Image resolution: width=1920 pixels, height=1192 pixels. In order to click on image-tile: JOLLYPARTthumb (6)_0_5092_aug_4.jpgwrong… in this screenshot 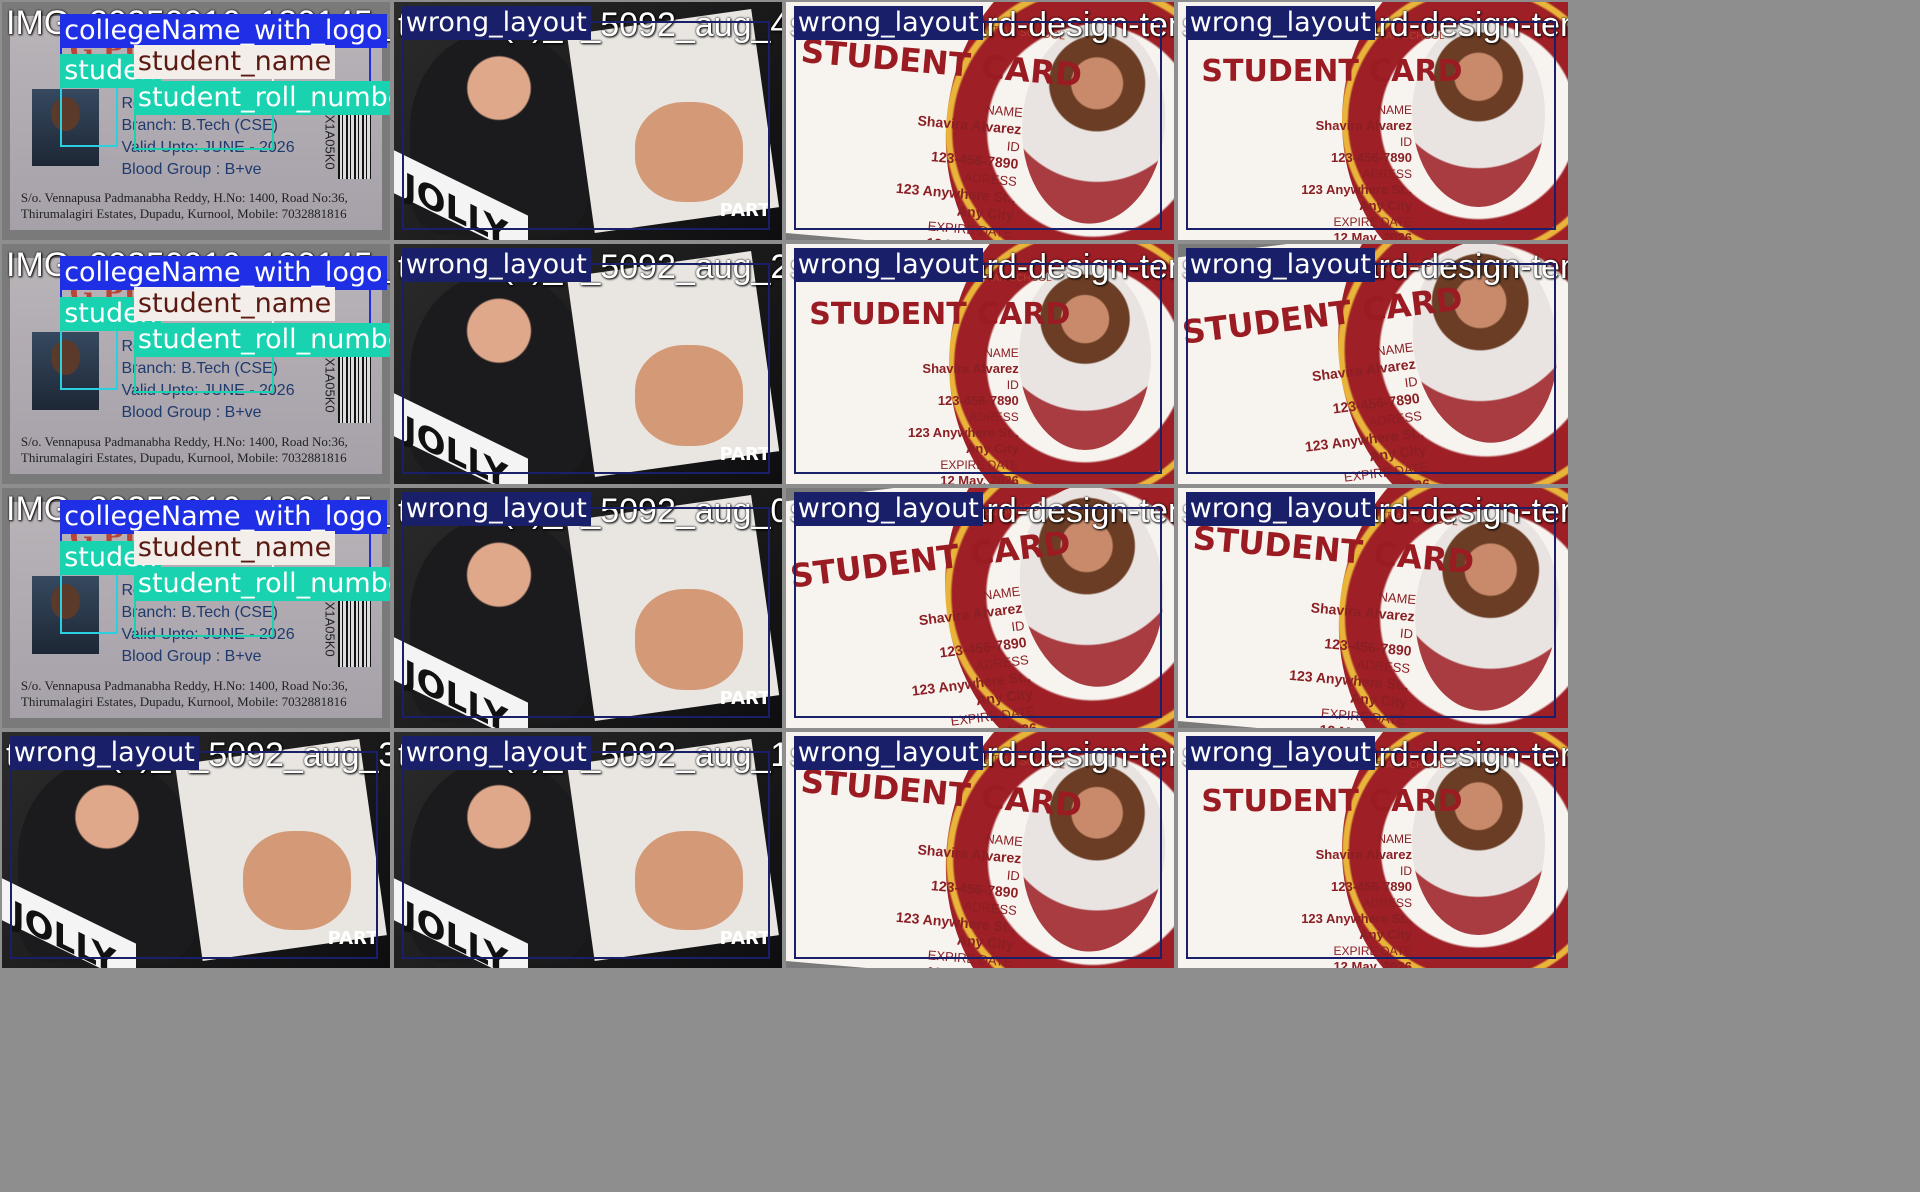, I will do `click(588, 121)`.